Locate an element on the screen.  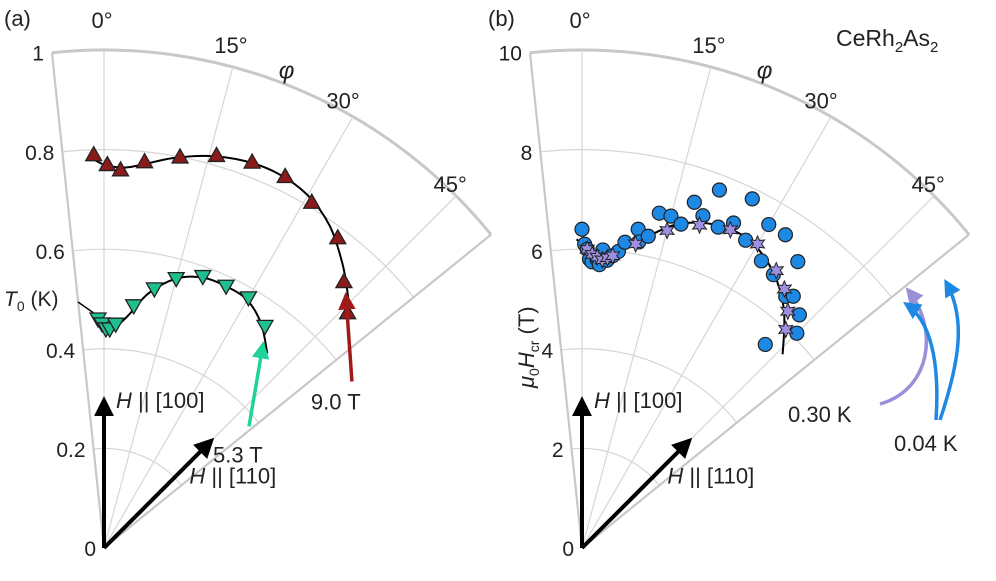
radial-tick-label: 4 is located at coordinates (547, 351).